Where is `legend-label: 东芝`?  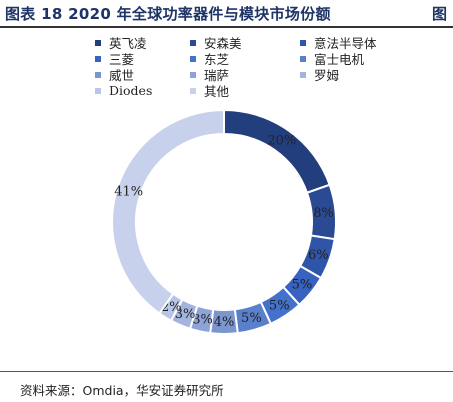 legend-label: 东芝 is located at coordinates (217, 59).